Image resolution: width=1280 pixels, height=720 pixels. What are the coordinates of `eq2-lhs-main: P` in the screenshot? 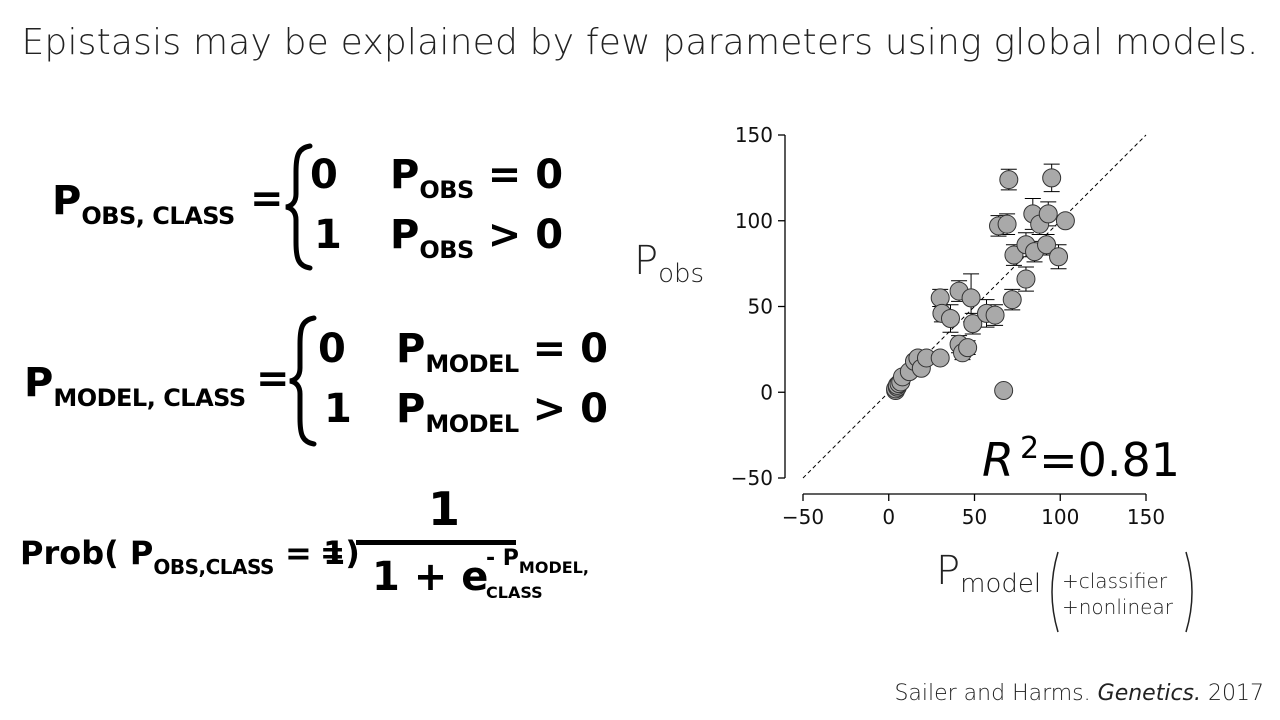 It's located at (39, 383).